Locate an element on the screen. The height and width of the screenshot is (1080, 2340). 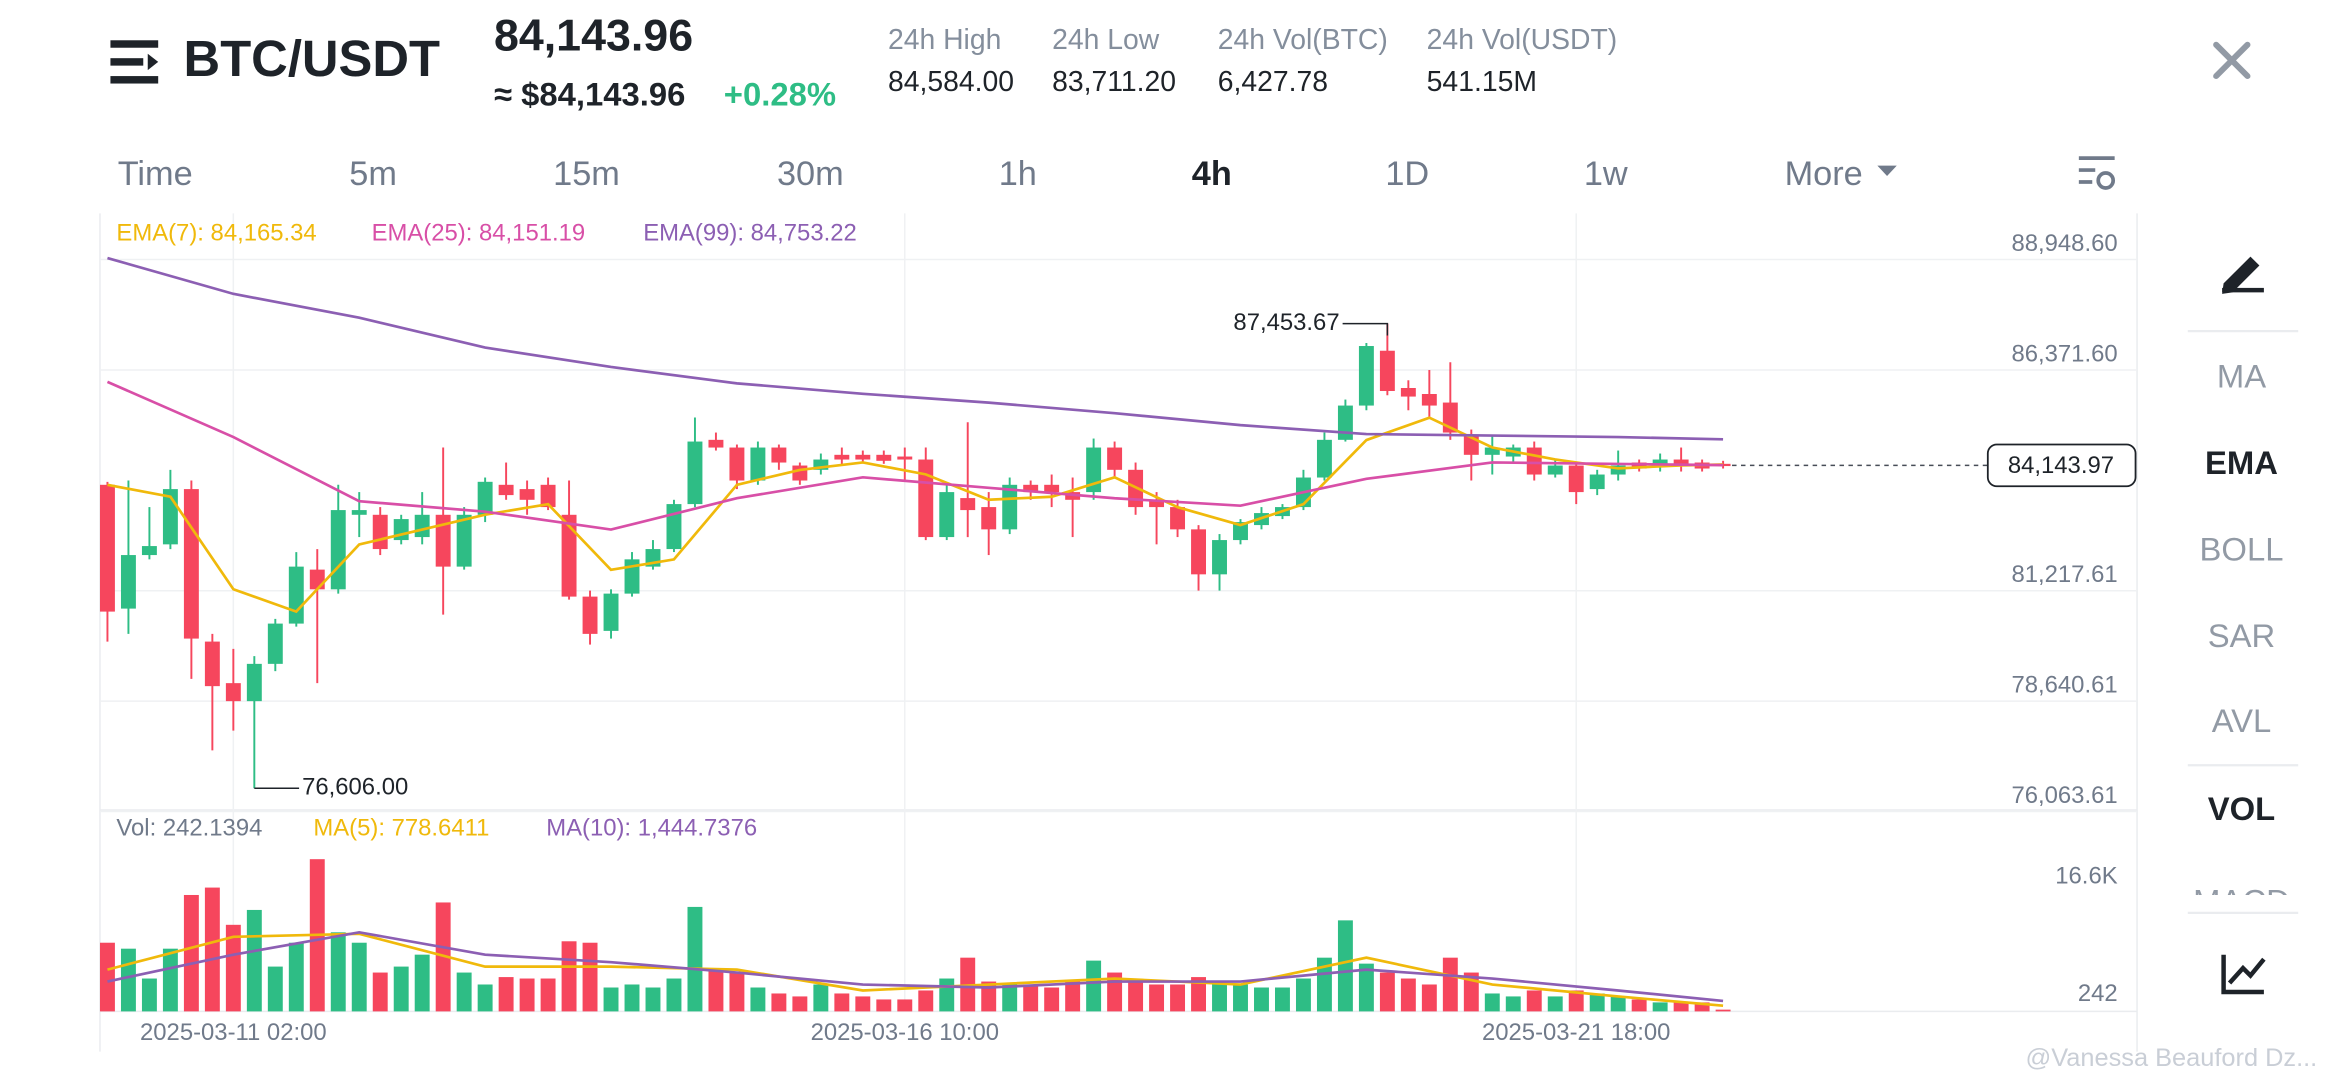
indicator-item: SAR is located at coordinates (2241, 635).